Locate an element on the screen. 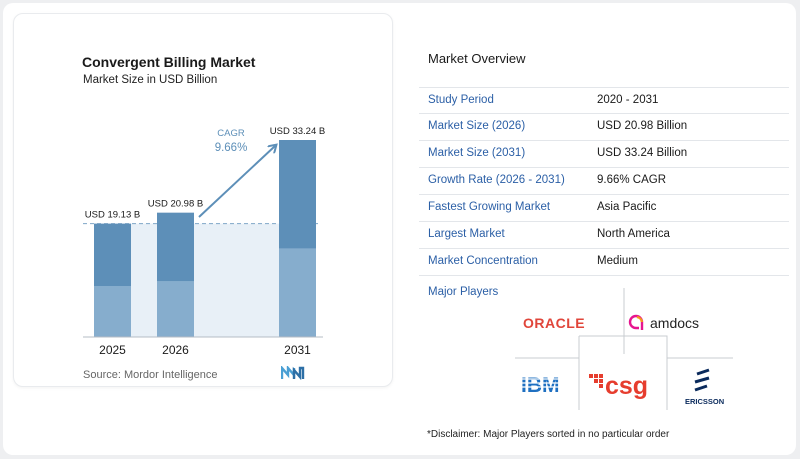  overview-value: USD 33.24 Billion is located at coordinates (642, 153).